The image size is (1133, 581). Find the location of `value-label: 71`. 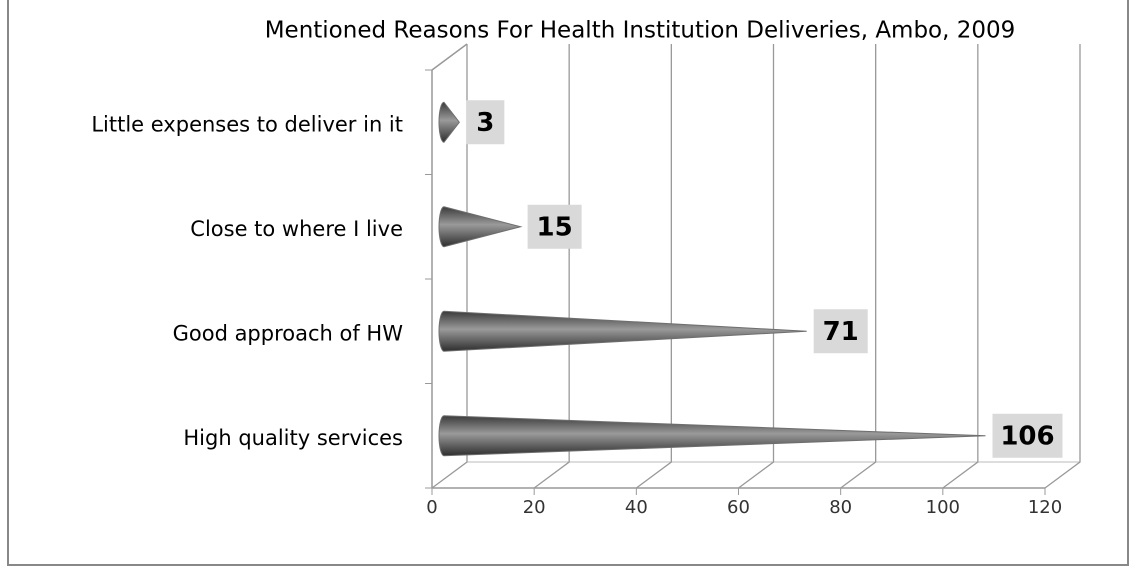

value-label: 71 is located at coordinates (841, 332).